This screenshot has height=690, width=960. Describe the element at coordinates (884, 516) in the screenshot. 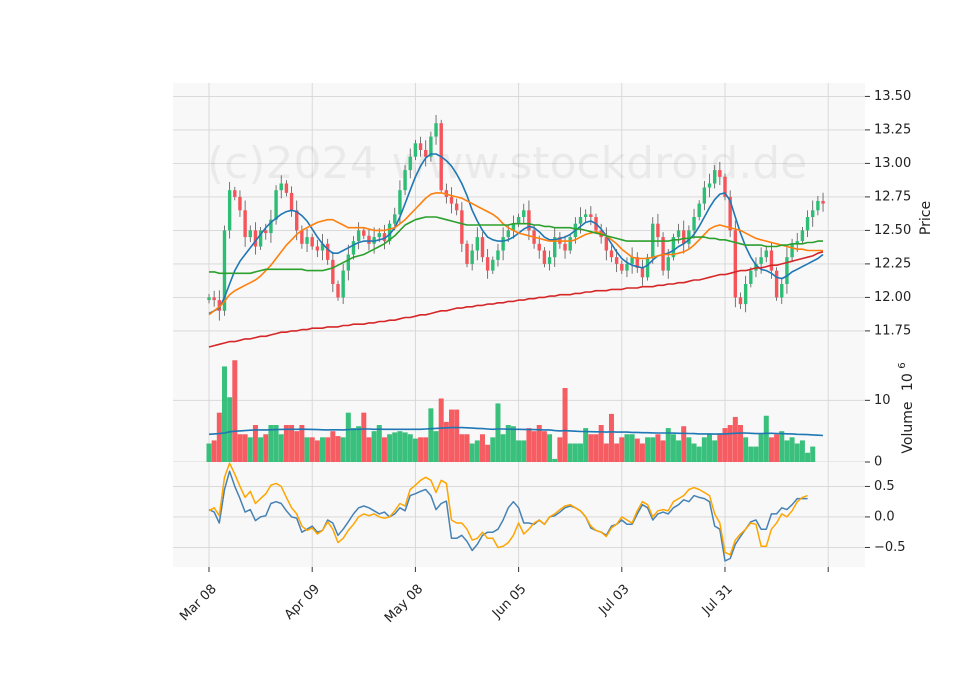

I see `y-tick-label: 0.0` at that location.